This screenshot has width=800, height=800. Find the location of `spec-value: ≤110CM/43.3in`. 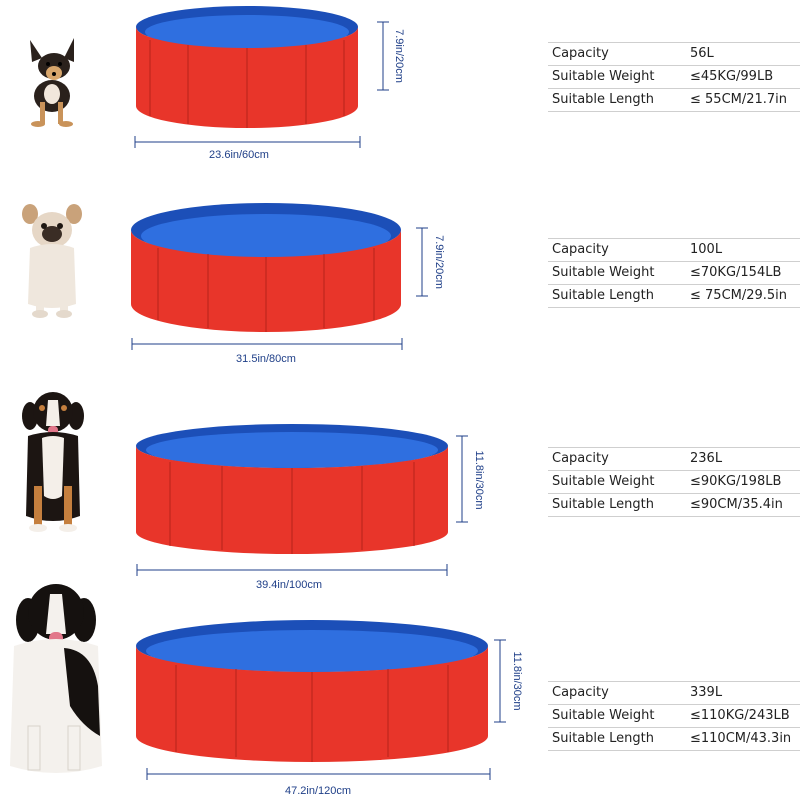

spec-value: ≤110CM/43.3in is located at coordinates (741, 738).